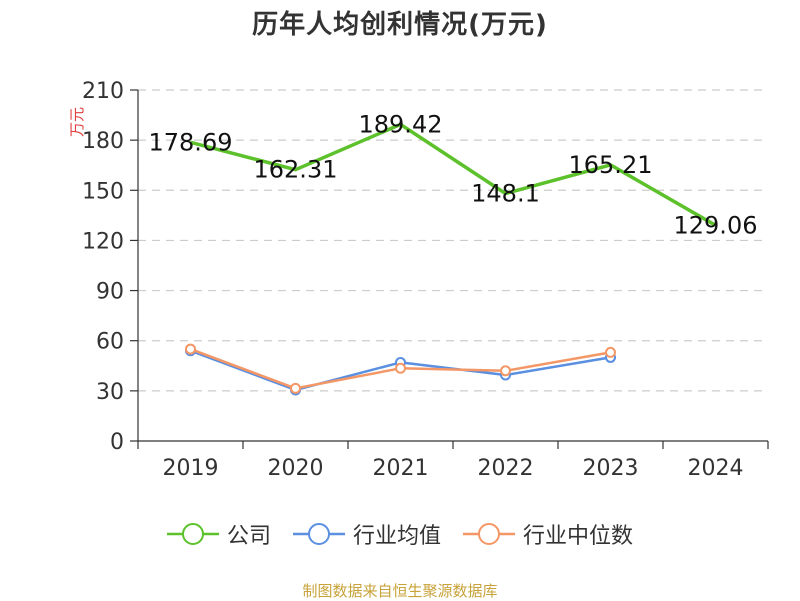  I want to click on legend-item: 公司, so click(218, 534).